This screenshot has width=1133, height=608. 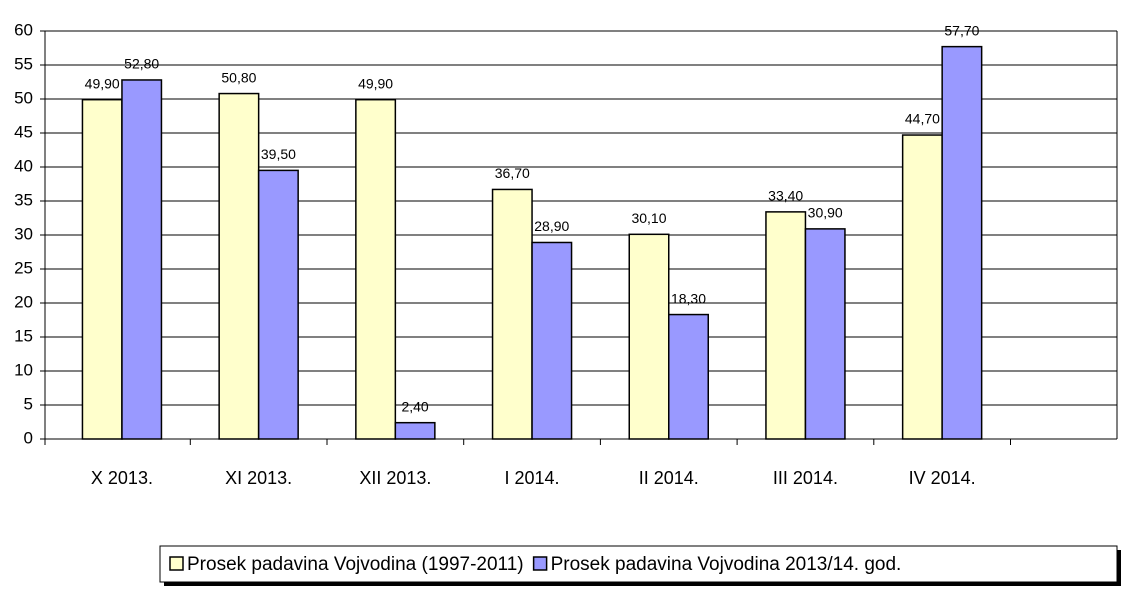 I want to click on x-tick-label: XII 2013., so click(x=395, y=478).